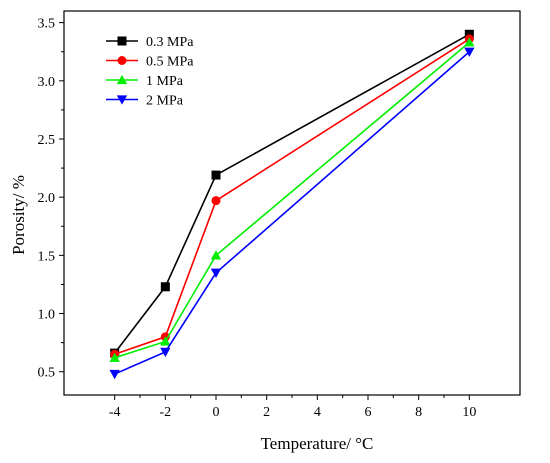  I want to click on x-axis-title: Temperature/ °C, so click(317, 443).